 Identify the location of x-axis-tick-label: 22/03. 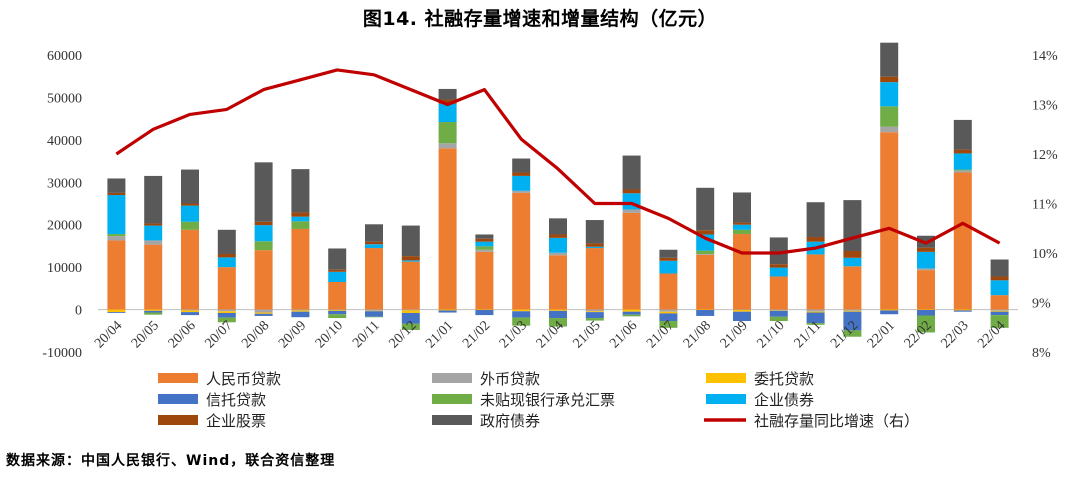
(954, 334).